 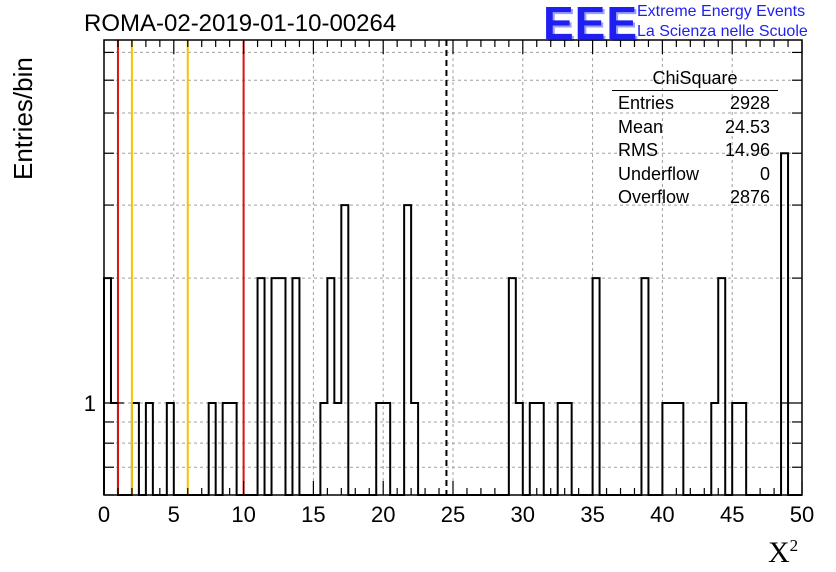 What do you see at coordinates (802, 514) in the screenshot?
I see `x-tick-label: 50` at bounding box center [802, 514].